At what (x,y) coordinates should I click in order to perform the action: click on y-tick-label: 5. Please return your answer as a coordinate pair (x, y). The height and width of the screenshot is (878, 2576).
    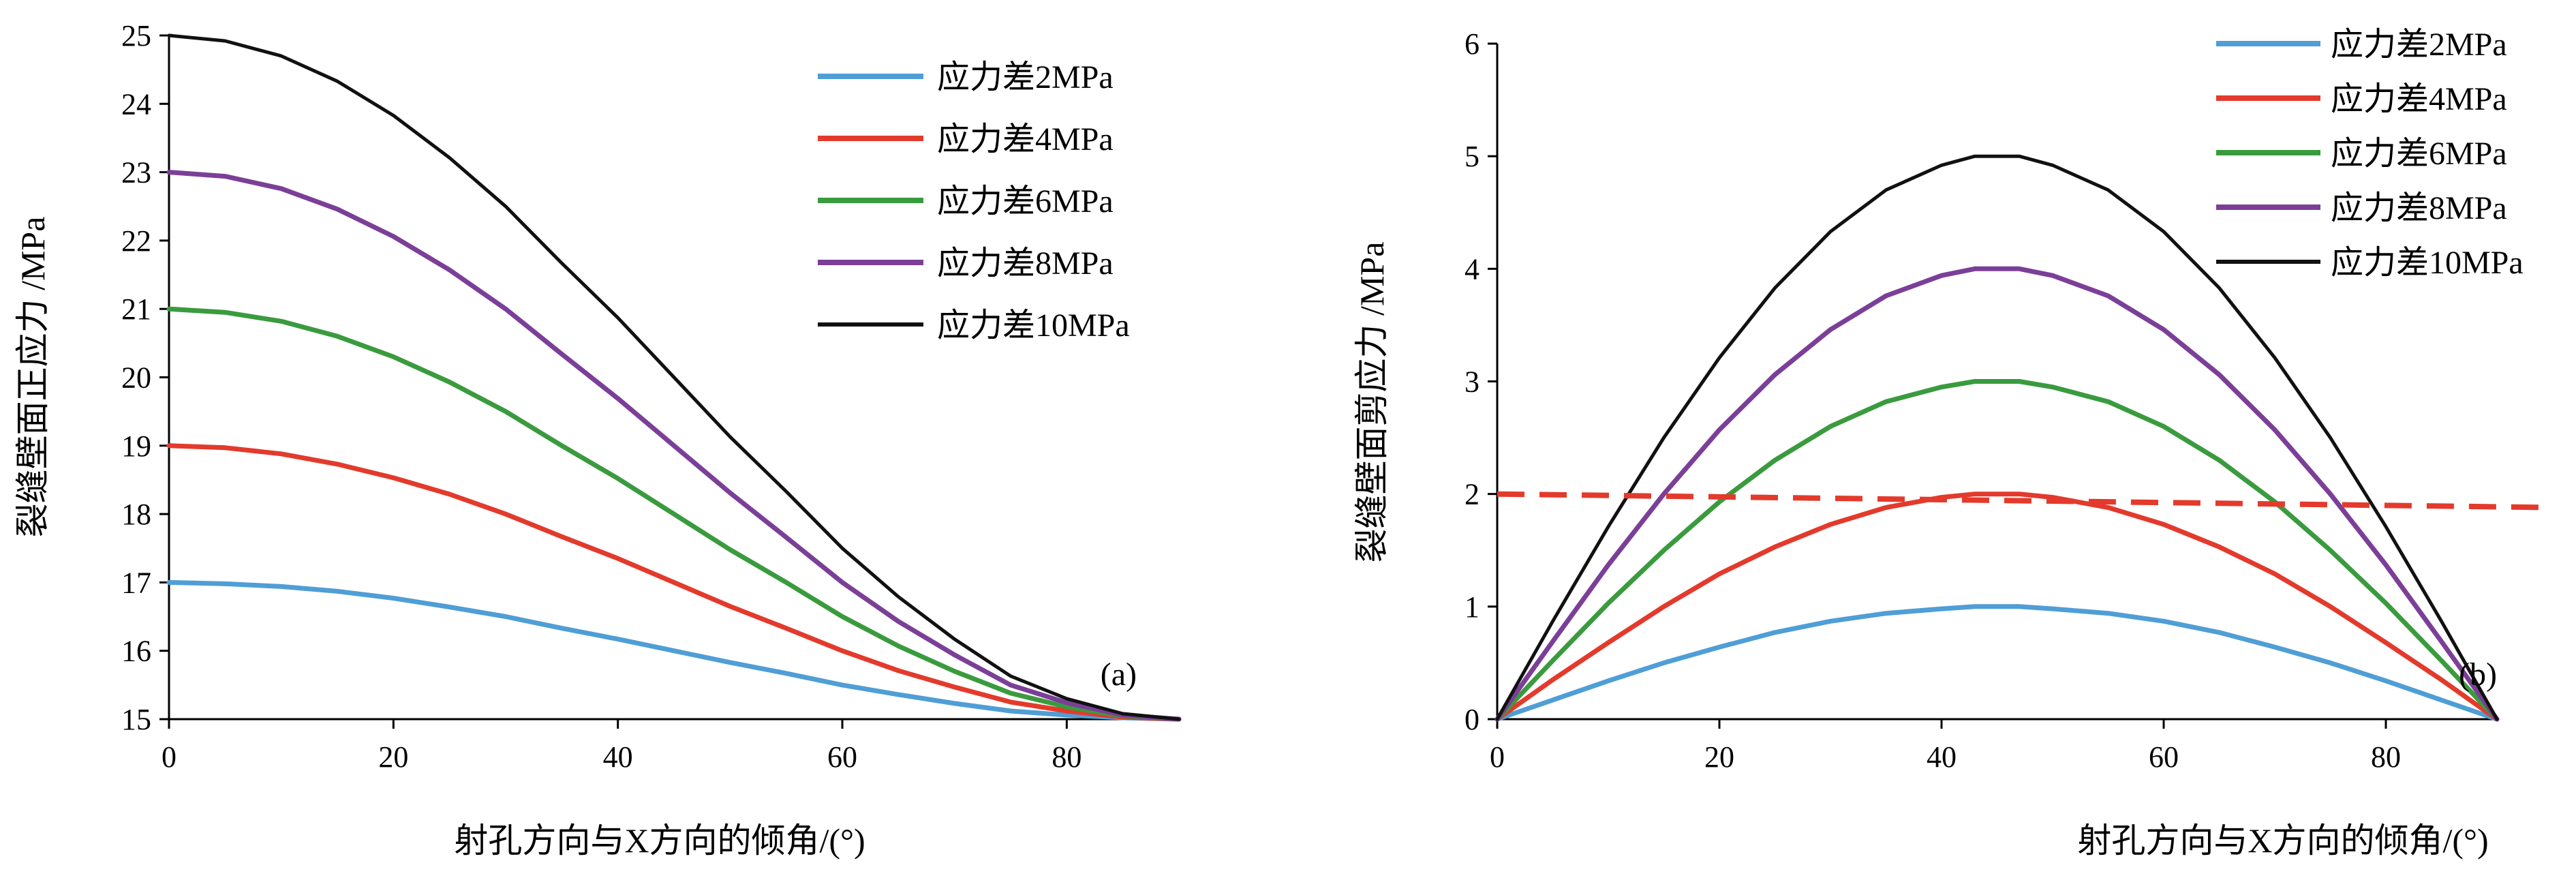
    Looking at the image, I should click on (1472, 156).